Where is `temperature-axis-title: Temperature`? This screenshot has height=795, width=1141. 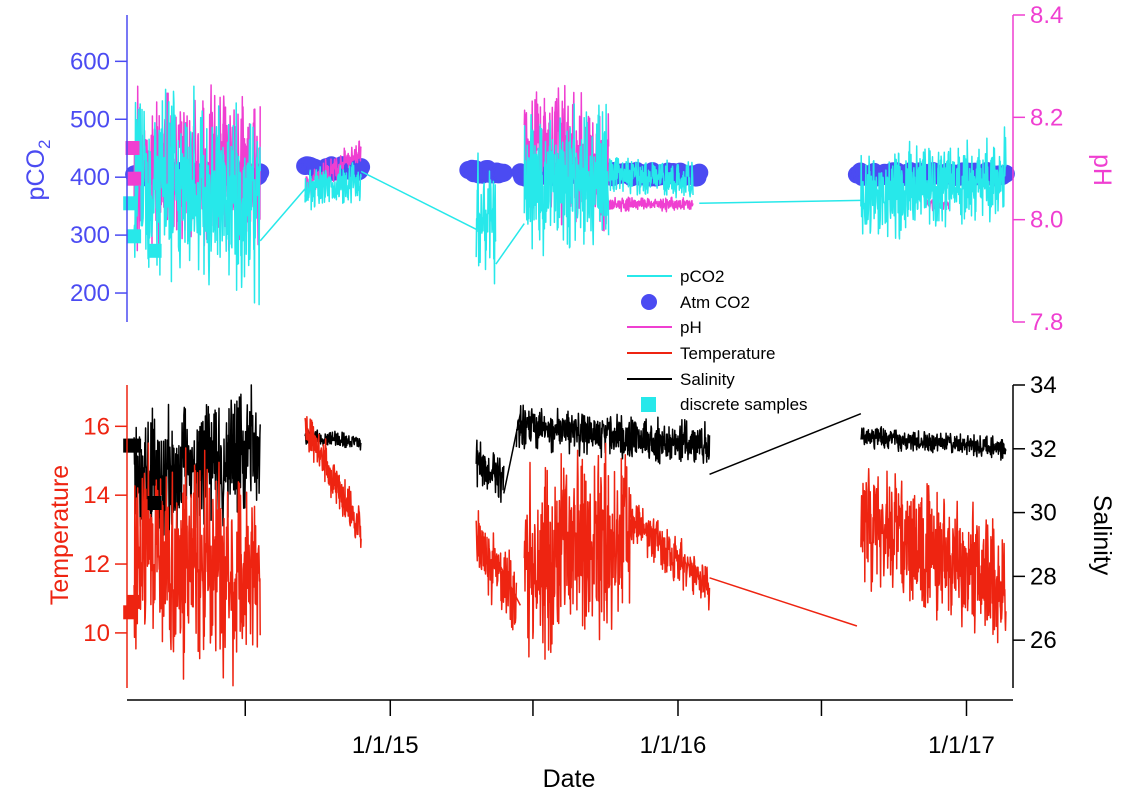
temperature-axis-title: Temperature is located at coordinates (60, 535).